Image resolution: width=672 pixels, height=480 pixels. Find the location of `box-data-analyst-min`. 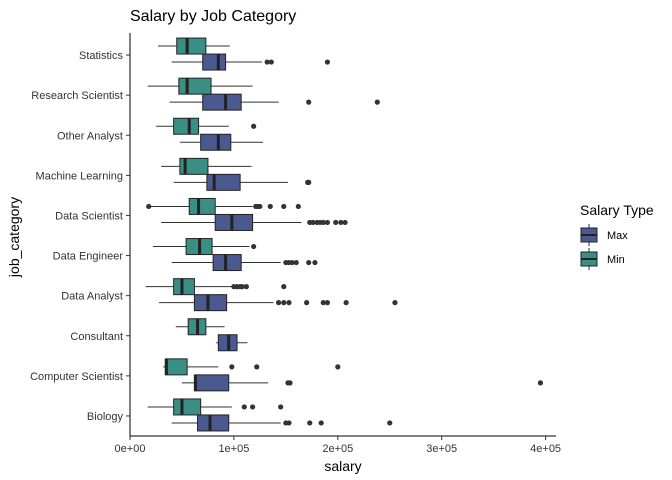

box-data-analyst-min is located at coordinates (184, 287).